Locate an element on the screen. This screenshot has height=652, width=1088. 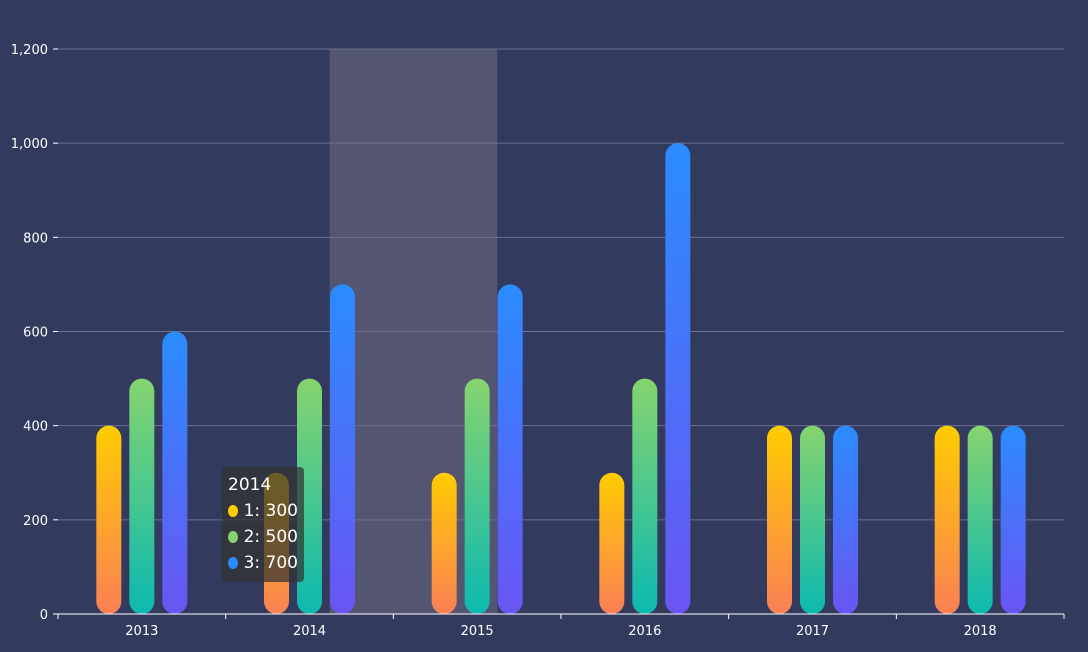
y-tick-label-200: 200 is located at coordinates (35, 521).